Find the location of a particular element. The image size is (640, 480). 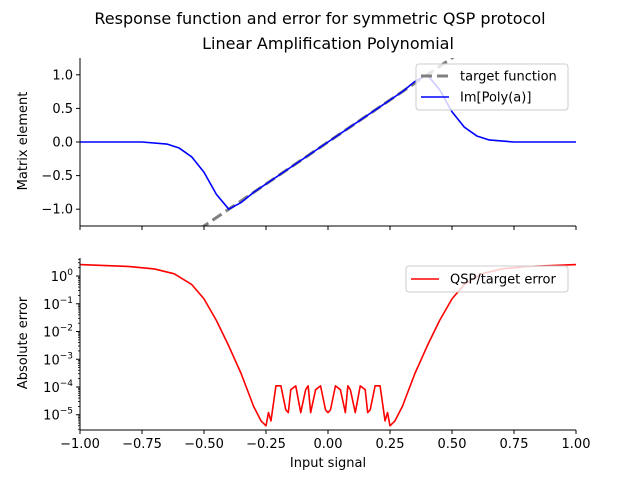

bottom-xtick-label: −0.50 is located at coordinates (204, 444).